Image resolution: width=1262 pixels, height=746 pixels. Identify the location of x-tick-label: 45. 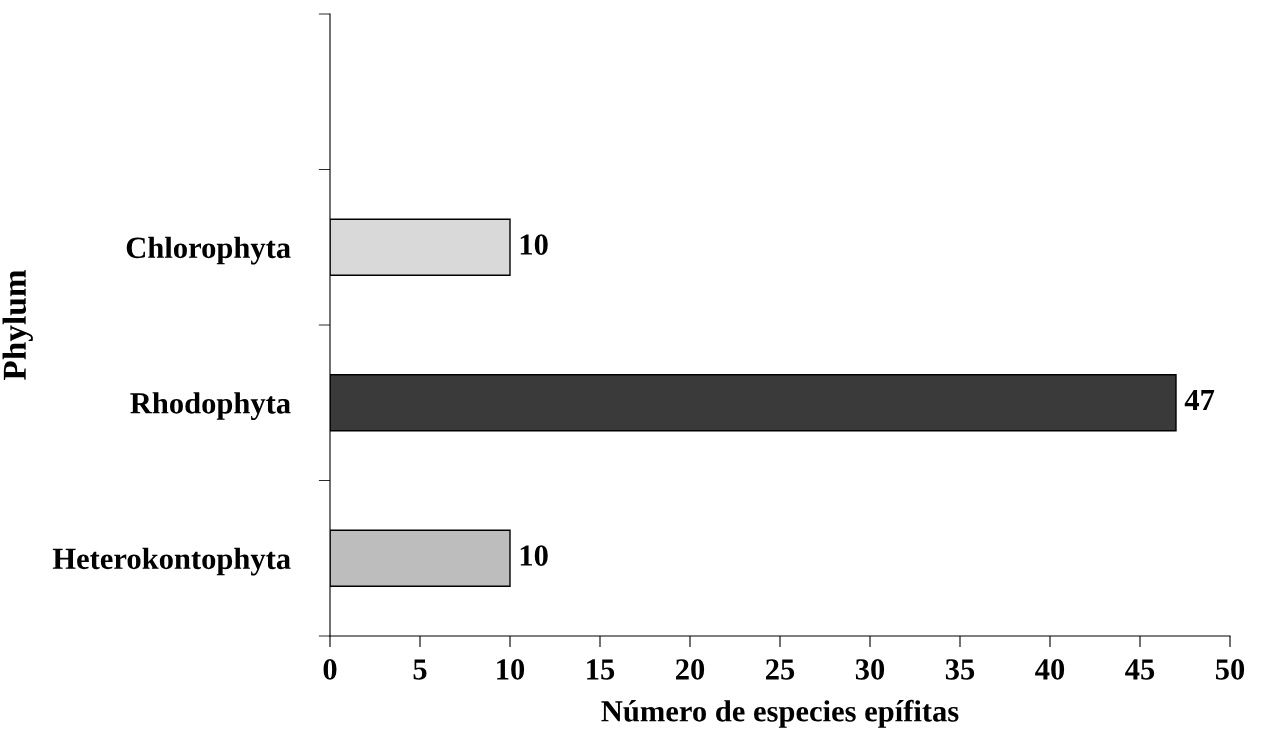
(1140, 669).